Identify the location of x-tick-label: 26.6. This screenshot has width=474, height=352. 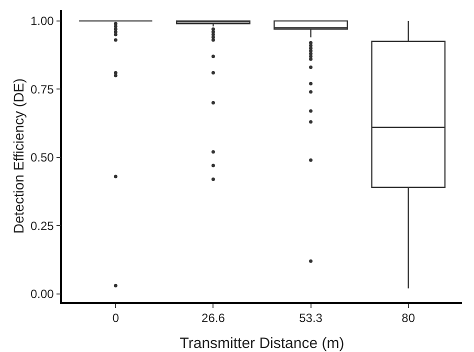
(214, 318).